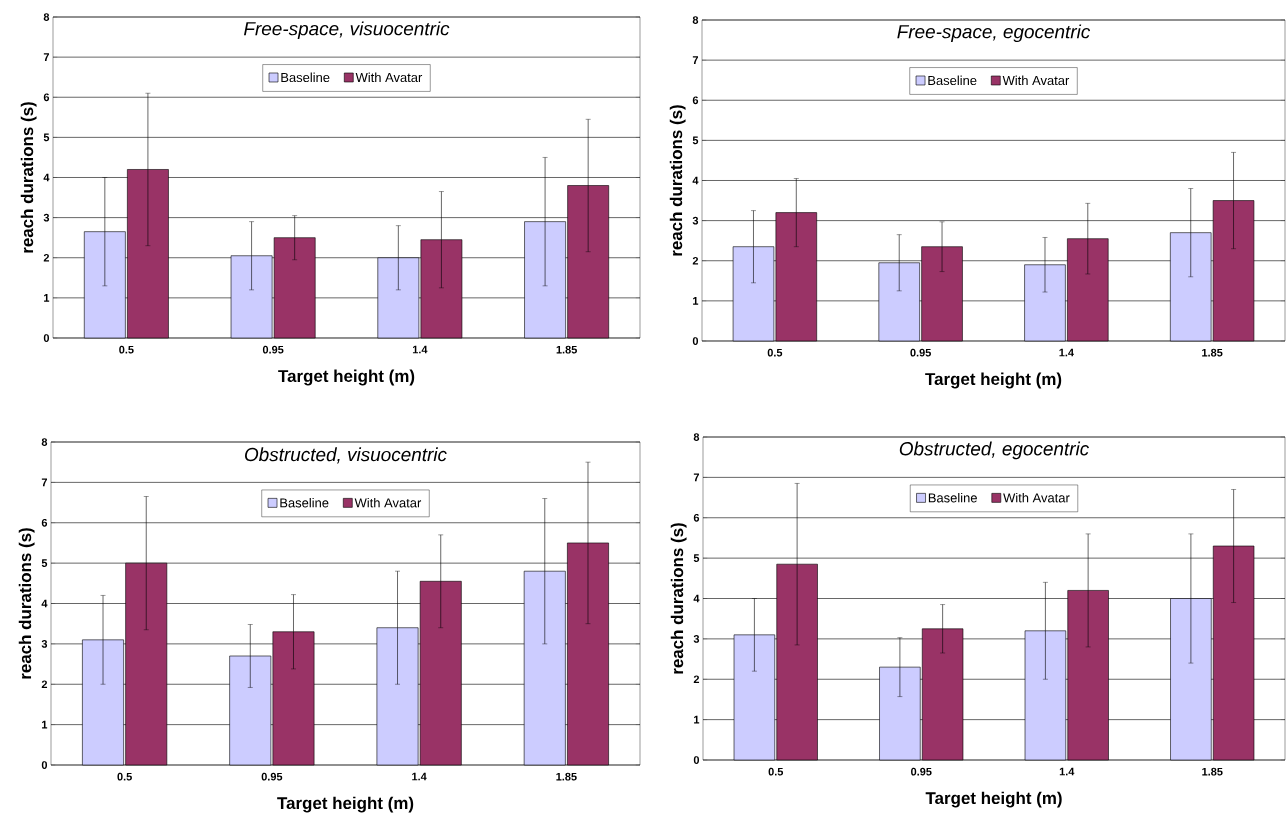 This screenshot has width=1287, height=829. Describe the element at coordinates (994, 450) in the screenshot. I see `chart-title: Obstructed, egocentric` at that location.